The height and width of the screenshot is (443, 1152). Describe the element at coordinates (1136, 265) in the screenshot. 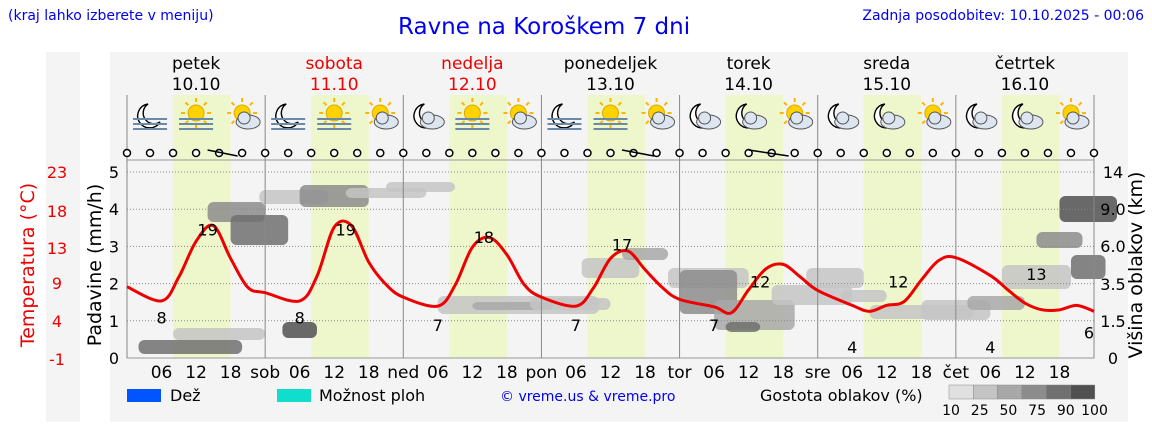

I see `cloud-height-axis-label: Višina oblakov (km)` at that location.